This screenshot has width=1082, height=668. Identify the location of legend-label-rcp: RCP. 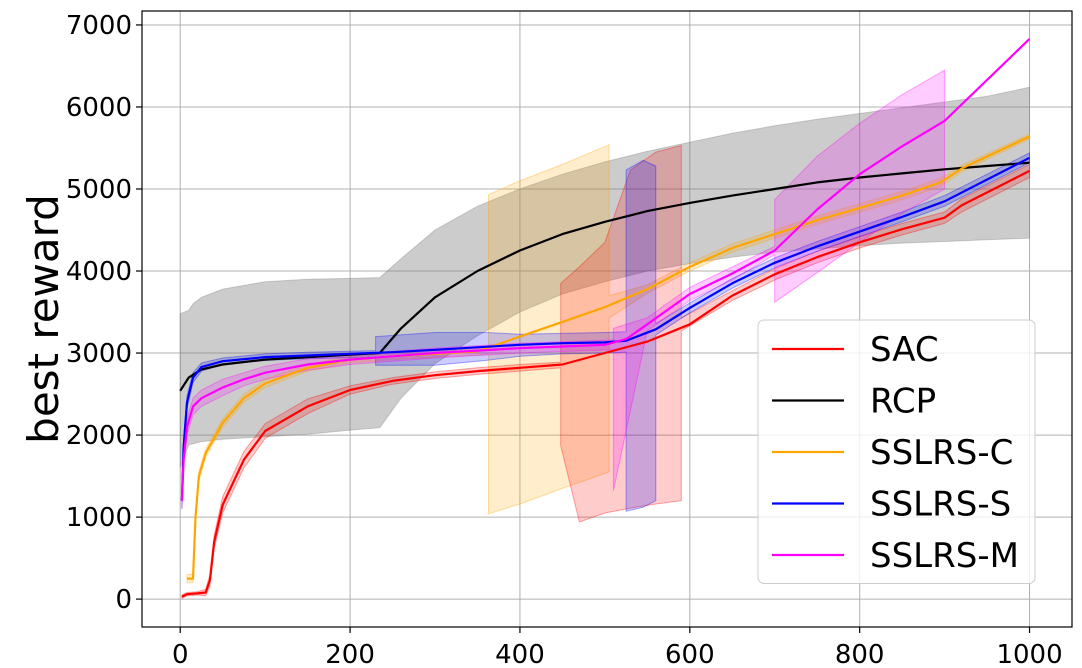
(903, 402).